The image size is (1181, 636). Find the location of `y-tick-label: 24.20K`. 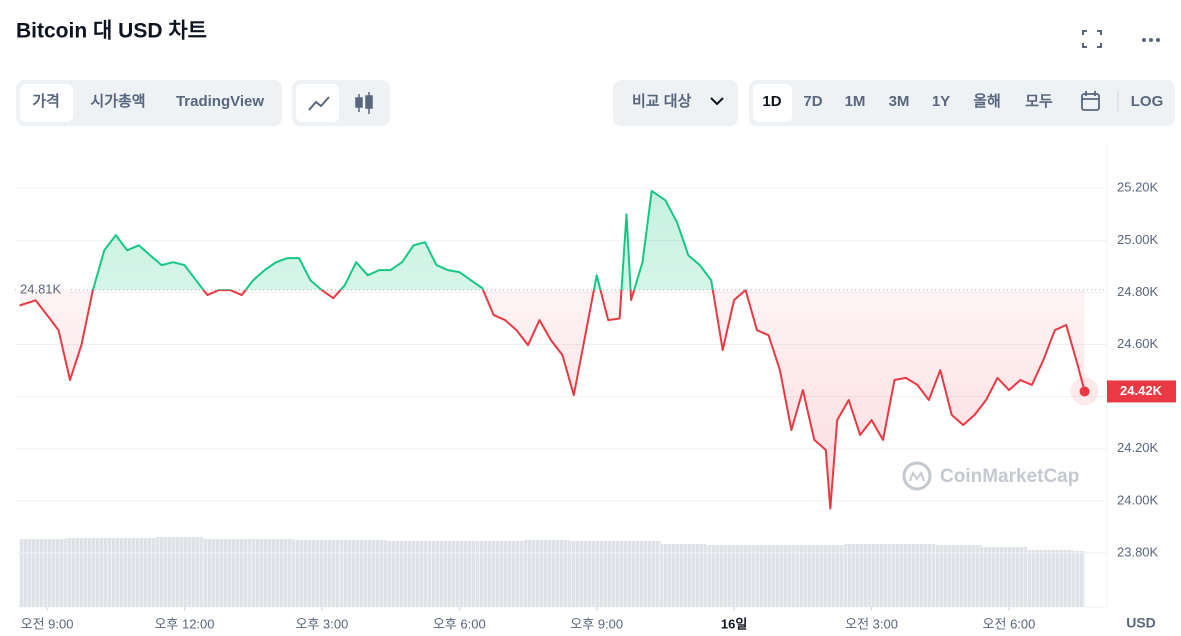

y-tick-label: 24.20K is located at coordinates (1138, 447).